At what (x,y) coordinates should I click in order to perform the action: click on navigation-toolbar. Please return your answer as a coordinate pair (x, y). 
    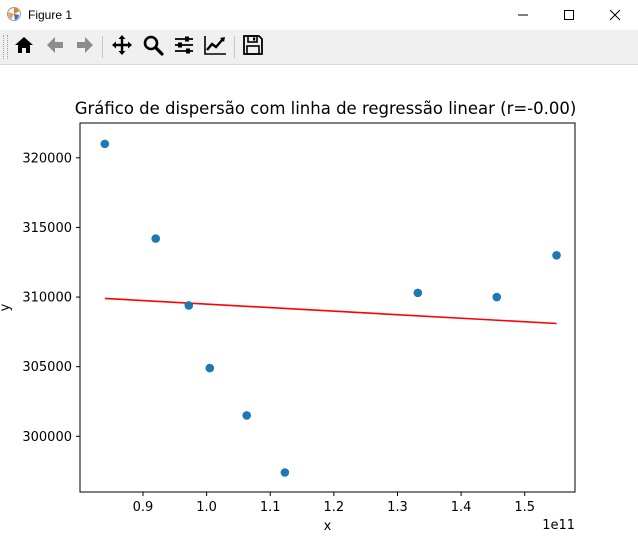
    Looking at the image, I should click on (319, 47).